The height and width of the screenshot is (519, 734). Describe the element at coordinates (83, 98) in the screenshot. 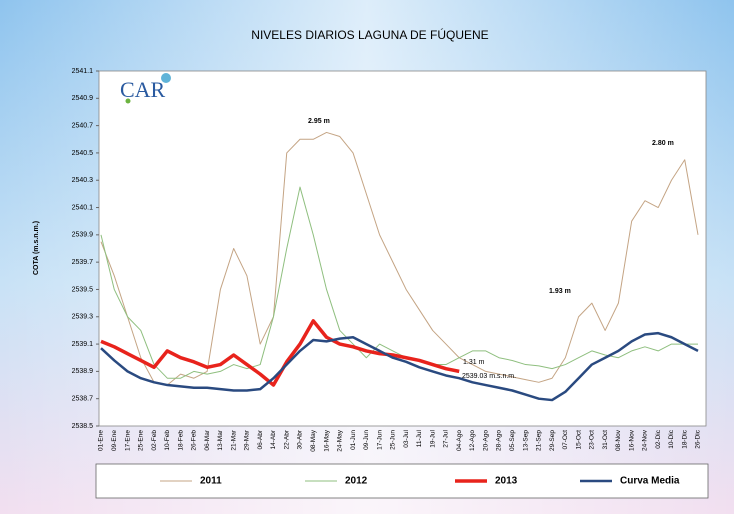

I see `y-tick-label: 2540.9` at that location.